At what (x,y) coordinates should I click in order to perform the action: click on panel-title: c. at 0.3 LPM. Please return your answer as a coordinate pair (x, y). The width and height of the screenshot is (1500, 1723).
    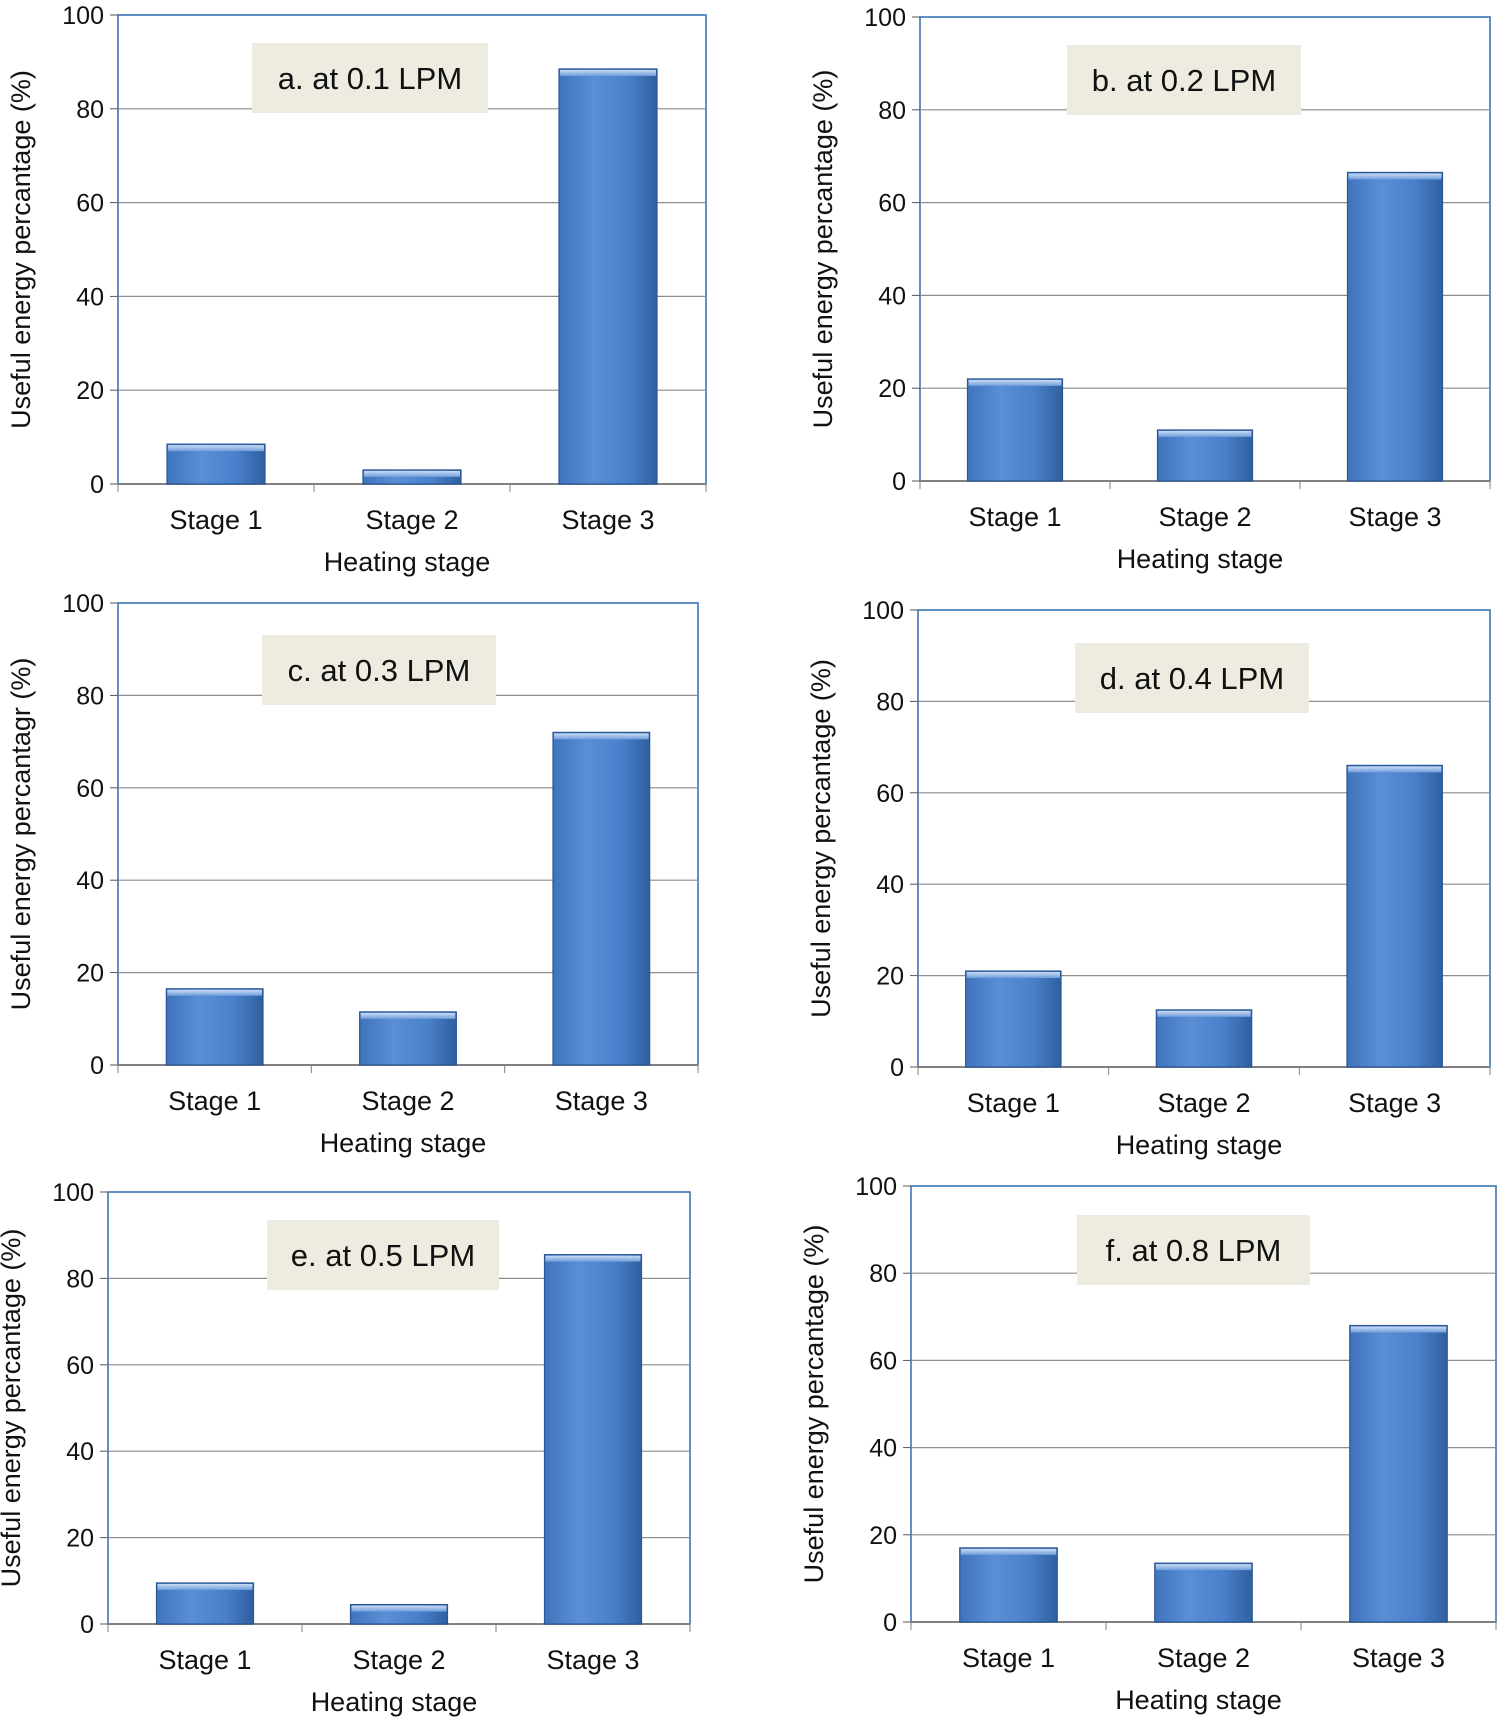
    Looking at the image, I should click on (379, 670).